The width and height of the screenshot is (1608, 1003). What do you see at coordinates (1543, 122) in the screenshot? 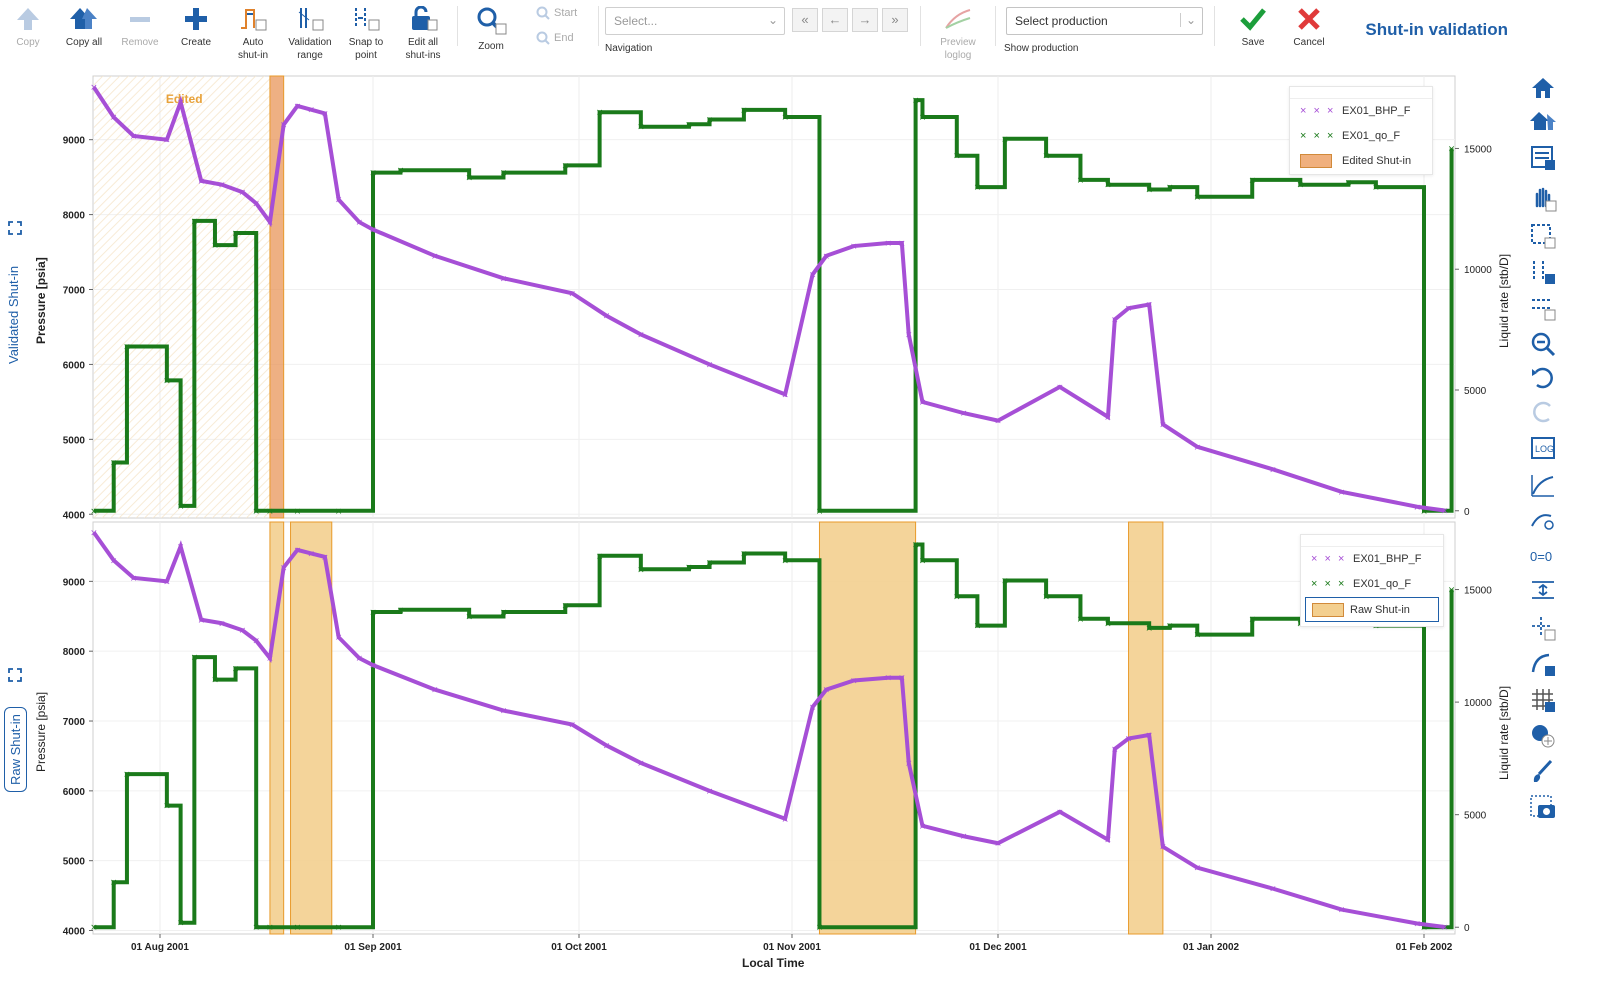
I see `home-all-icon` at bounding box center [1543, 122].